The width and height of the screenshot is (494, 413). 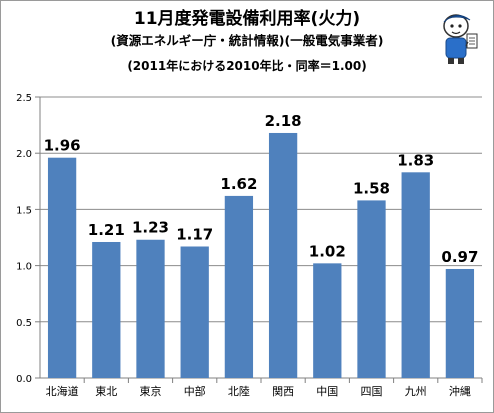 I want to click on y-tick-label: 1.5, so click(x=24, y=210).